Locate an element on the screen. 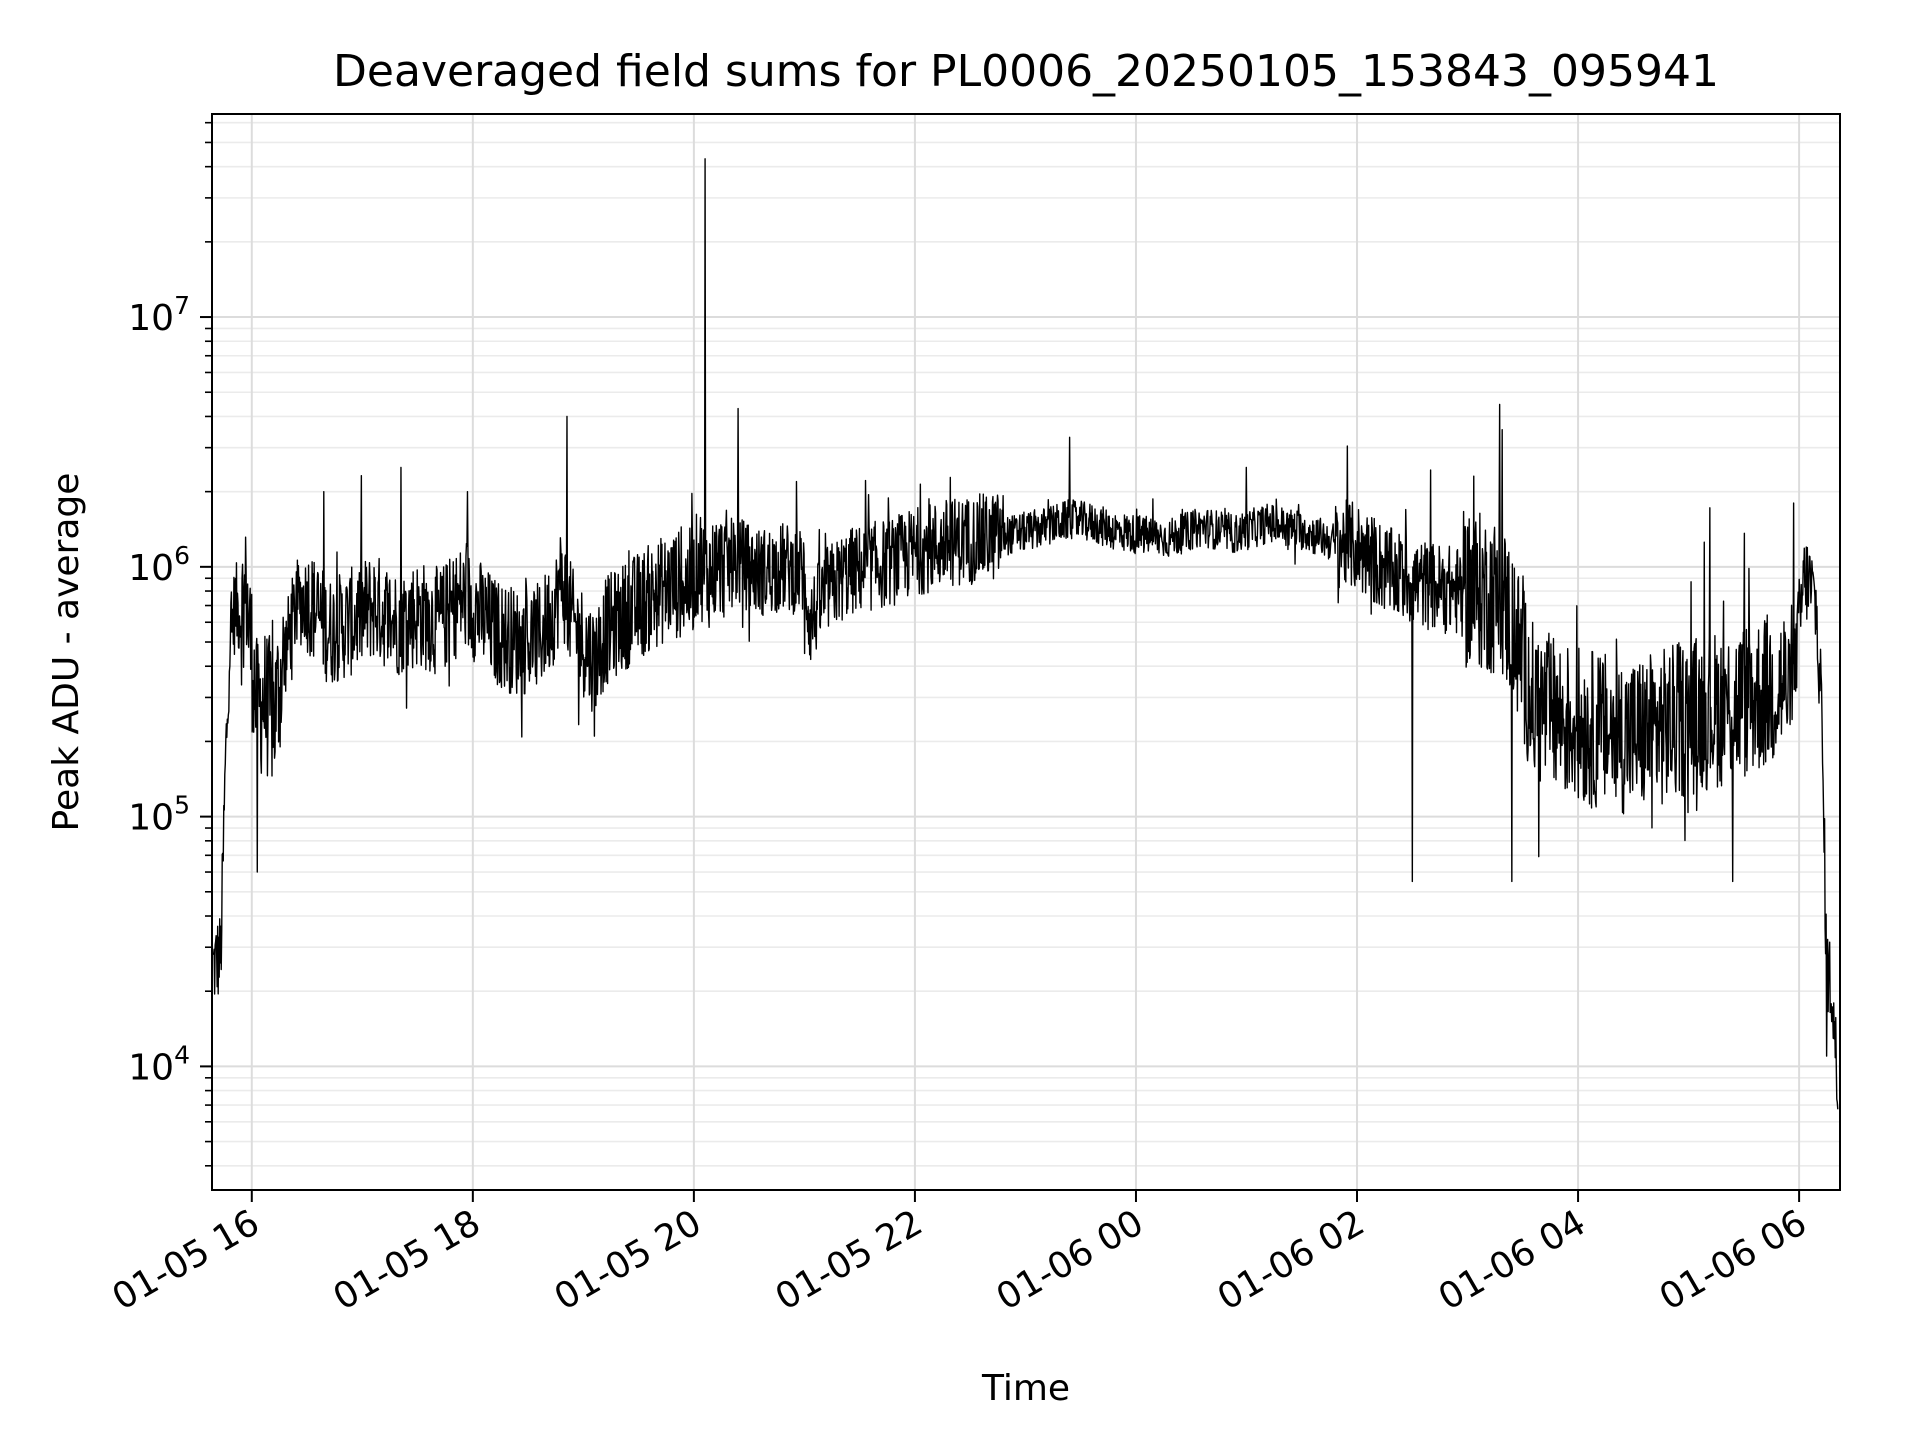  y-tick-exponent: 5 is located at coordinates (182, 805).